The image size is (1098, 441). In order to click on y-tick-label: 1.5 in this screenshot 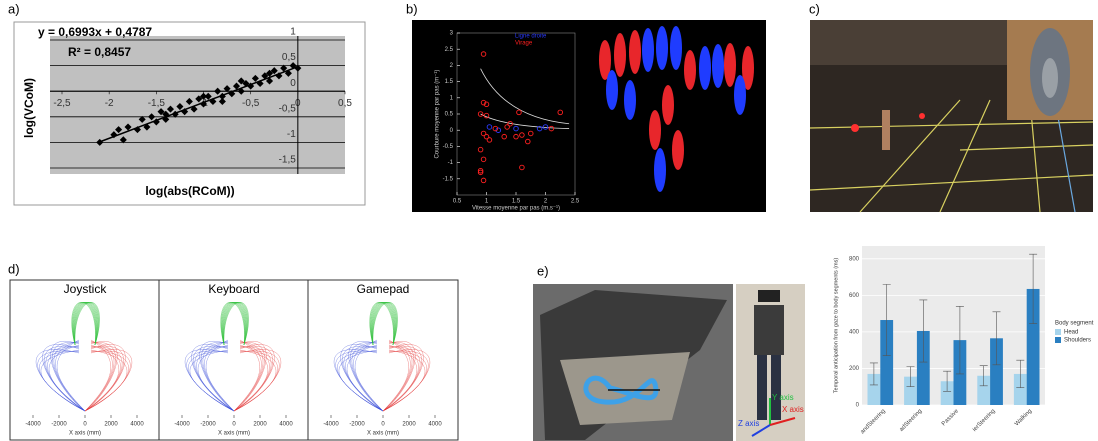, I will do `click(449, 82)`.